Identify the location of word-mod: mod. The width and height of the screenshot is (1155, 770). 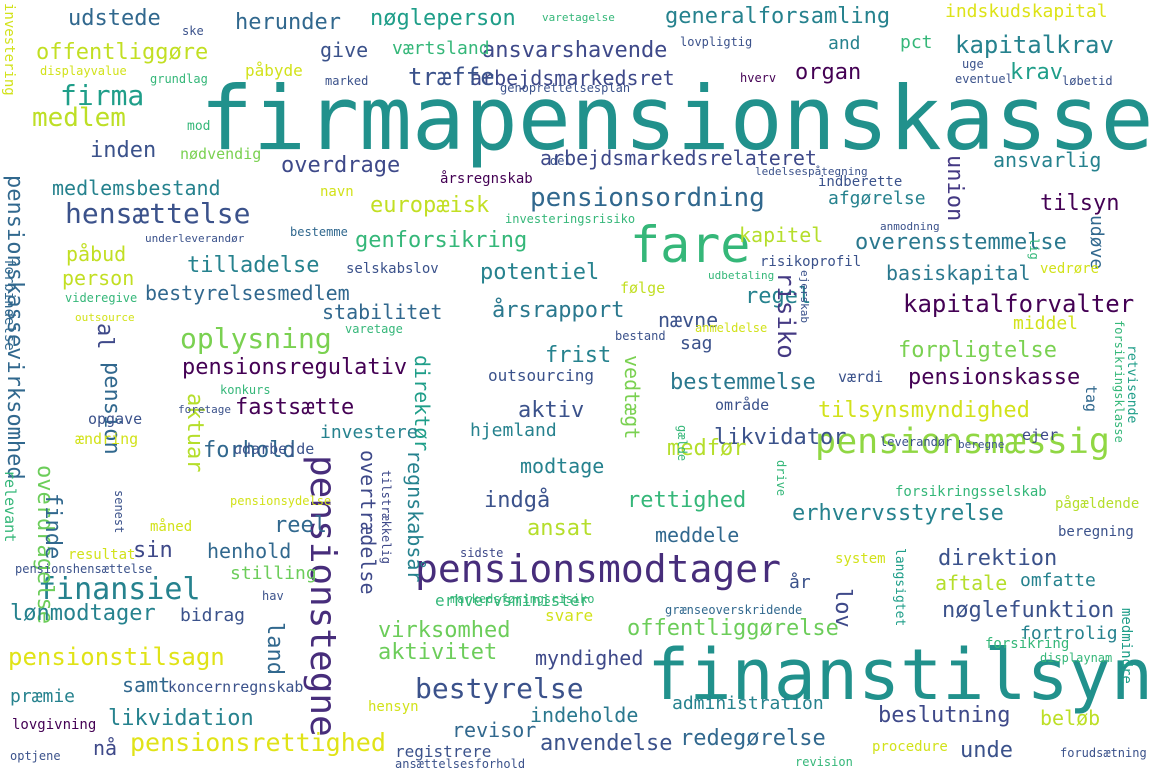
(199, 126).